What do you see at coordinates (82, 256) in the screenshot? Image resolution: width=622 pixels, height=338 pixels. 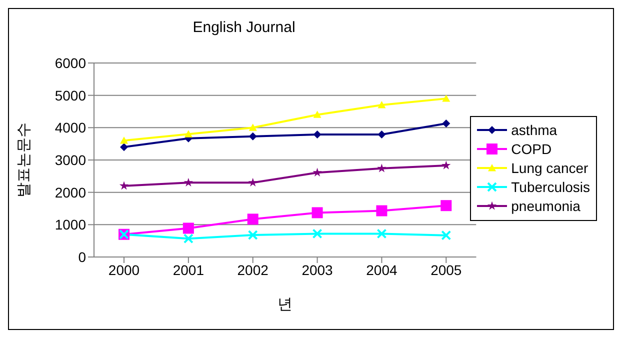 I see `y-tick-label: 0` at bounding box center [82, 256].